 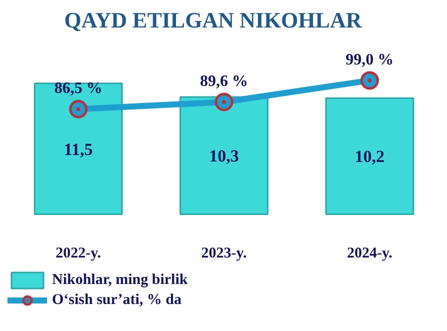 I want to click on data-label: 11,5, so click(x=78, y=149).